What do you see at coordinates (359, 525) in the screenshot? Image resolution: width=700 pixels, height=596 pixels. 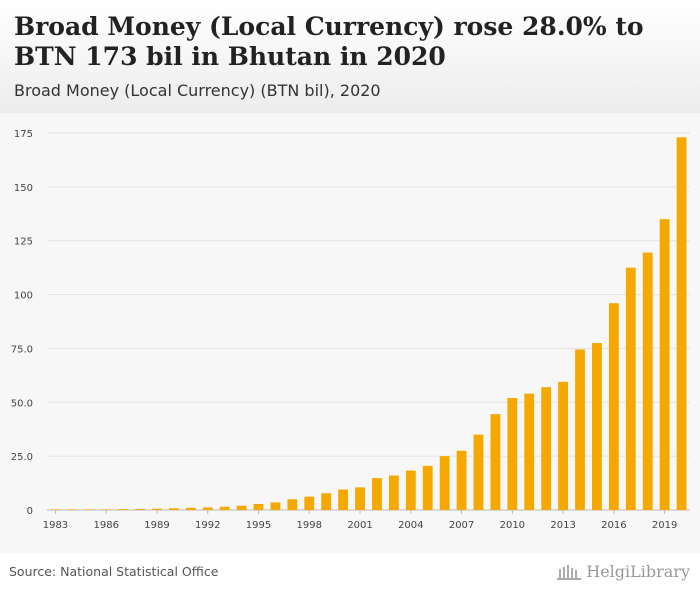 I see `x-tick-label: 2001` at bounding box center [359, 525].